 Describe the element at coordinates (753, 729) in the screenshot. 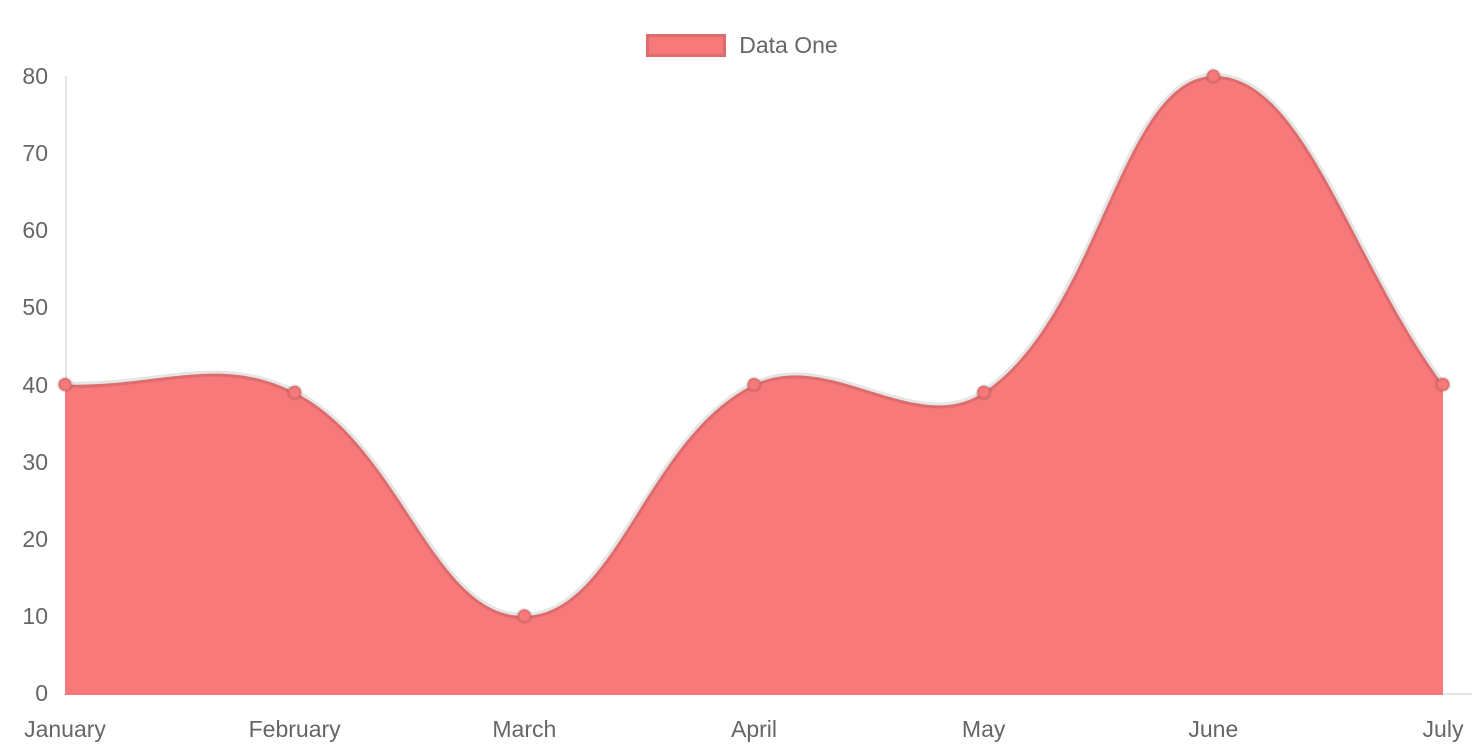

I see `x-axis-label-april: April` at that location.